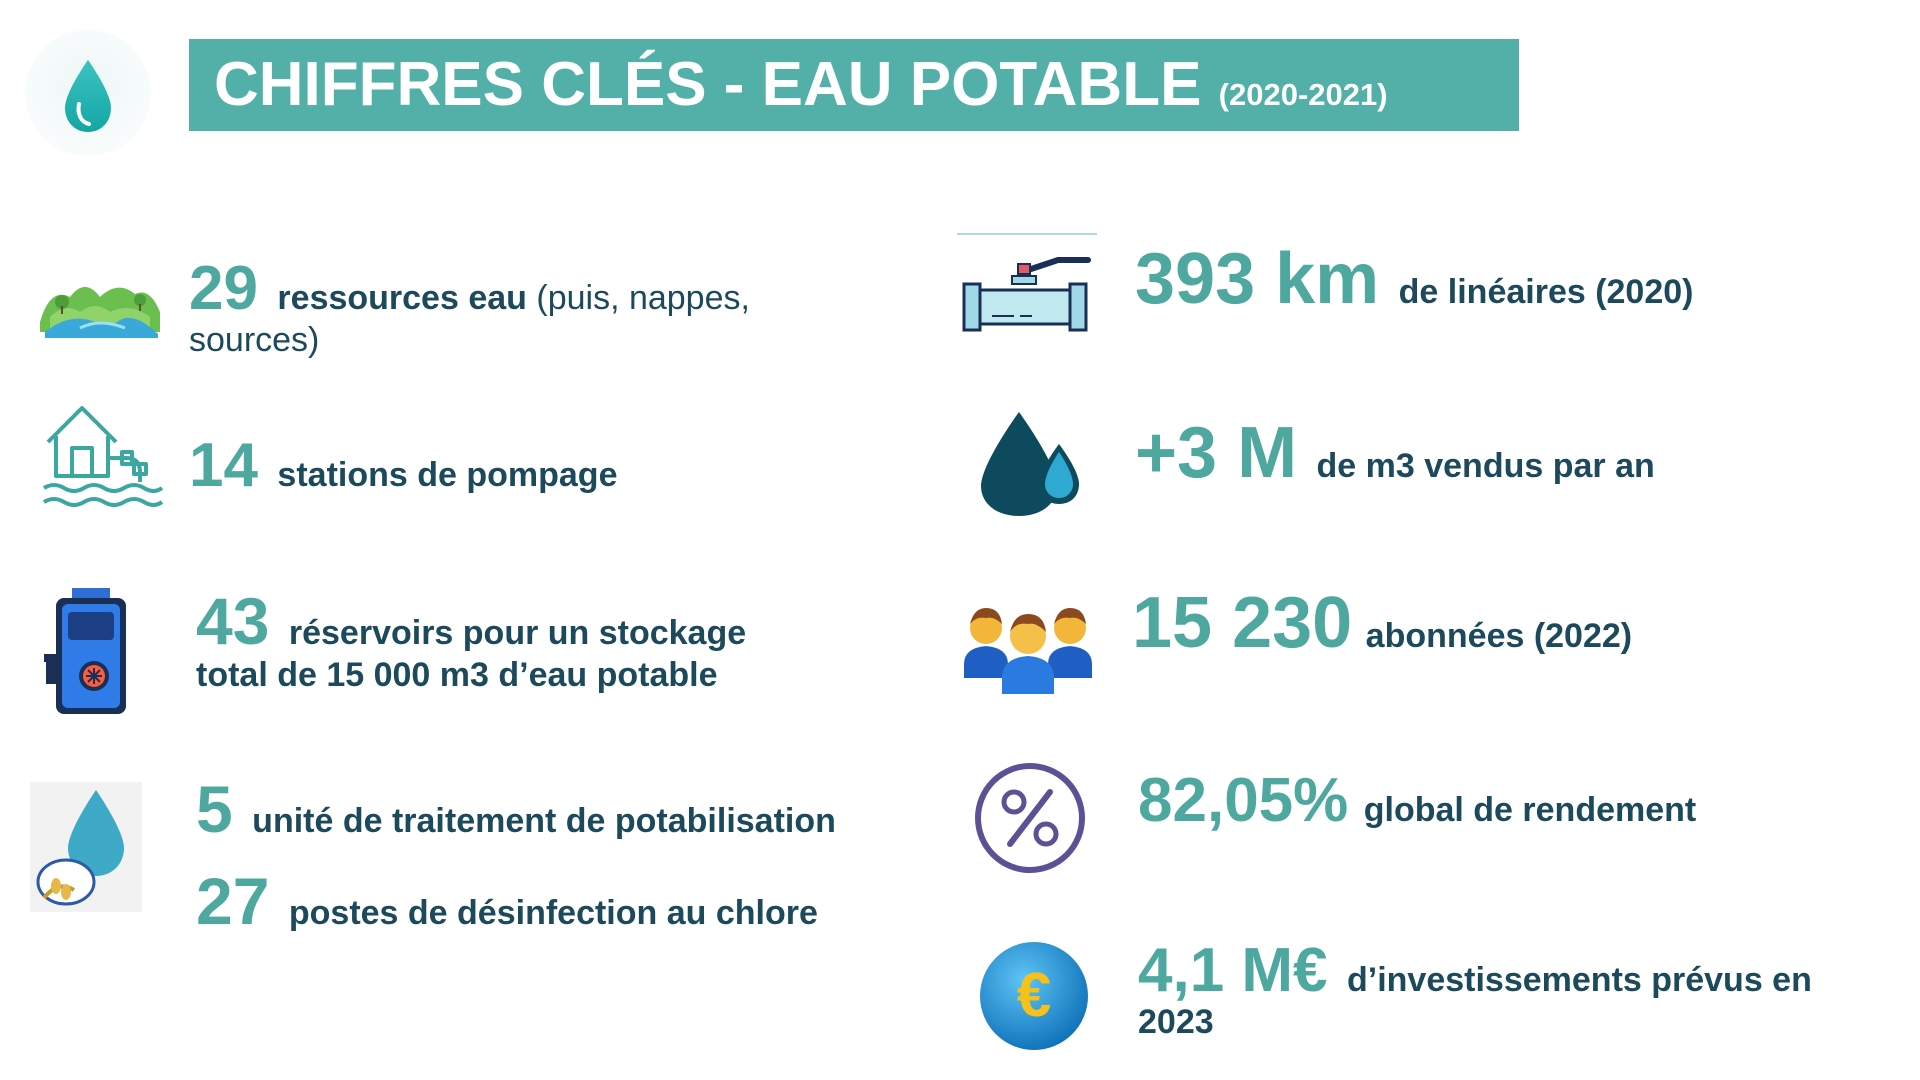 This screenshot has width=1920, height=1080. What do you see at coordinates (223, 288) in the screenshot?
I see `stat-number: 29` at bounding box center [223, 288].